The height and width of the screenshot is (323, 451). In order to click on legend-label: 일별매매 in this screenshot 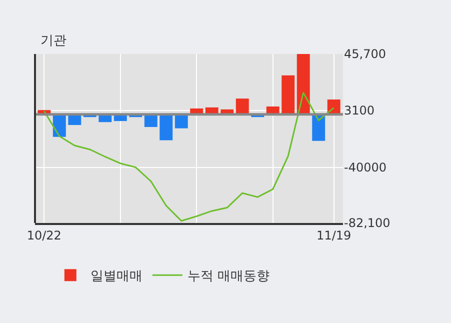, I will do `click(116, 276)`.